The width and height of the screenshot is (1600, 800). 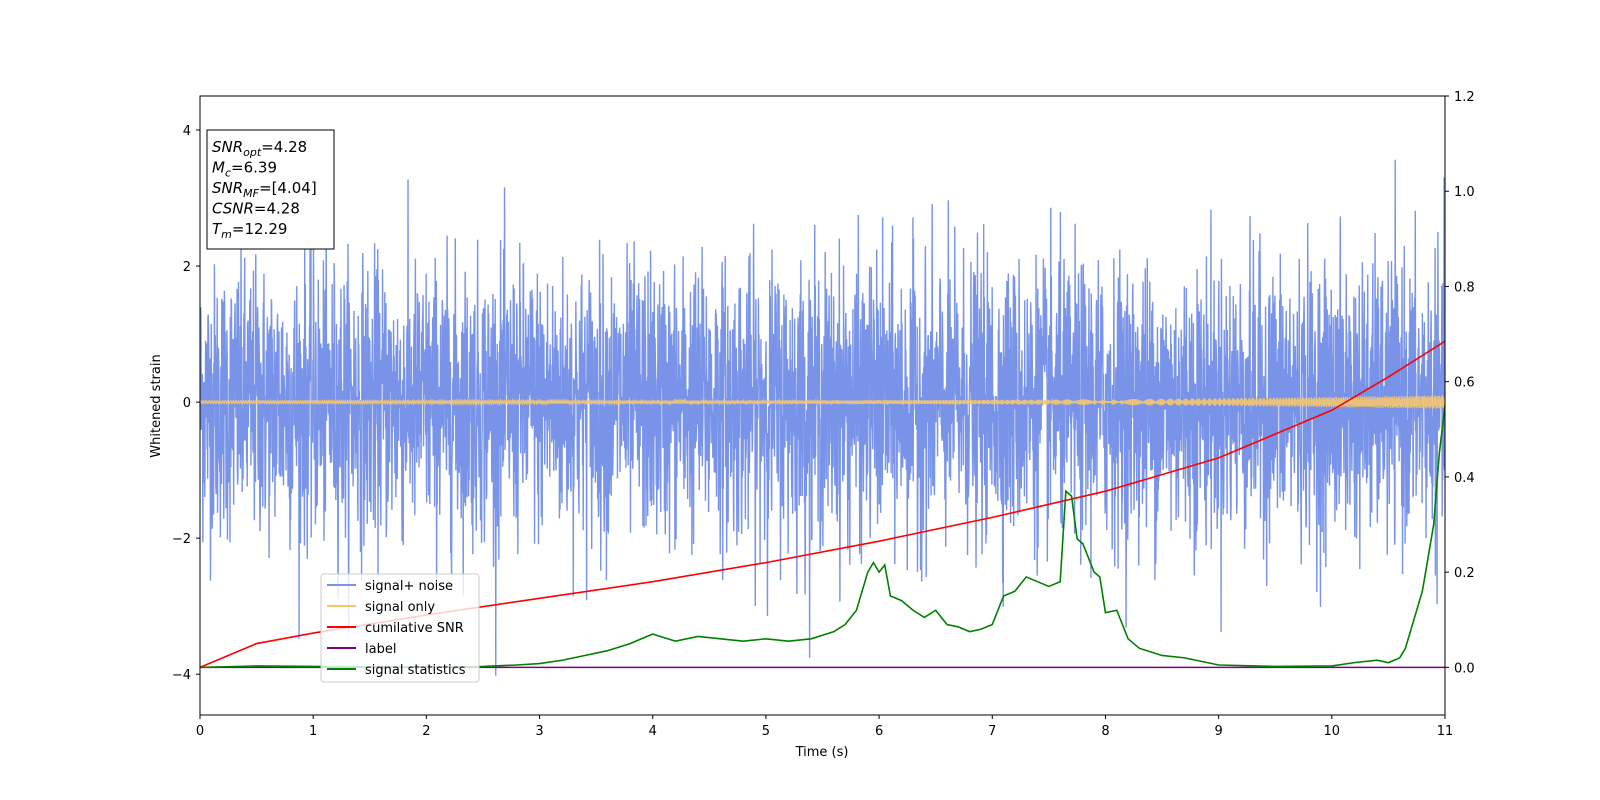 I want to click on annotation-line: Mc=6.39, so click(x=244, y=169).